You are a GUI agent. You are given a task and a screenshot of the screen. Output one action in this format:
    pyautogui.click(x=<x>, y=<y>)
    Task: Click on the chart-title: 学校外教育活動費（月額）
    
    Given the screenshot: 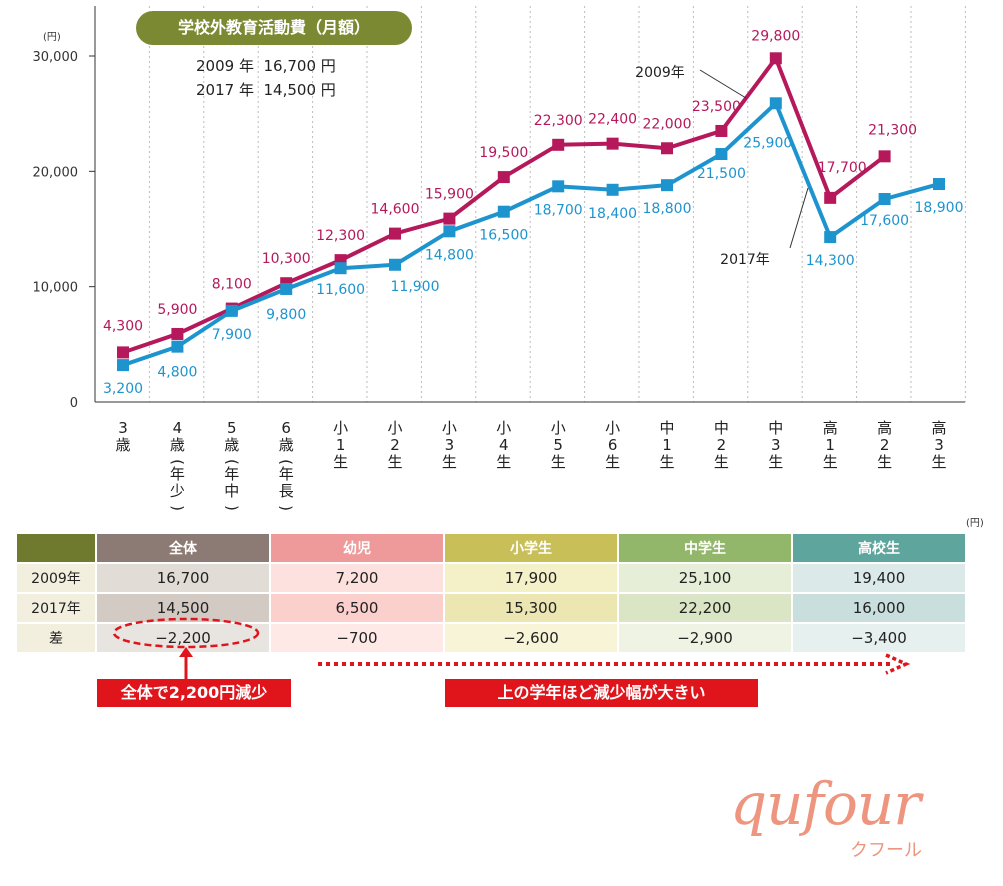 What is the action you would take?
    pyautogui.click(x=274, y=28)
    